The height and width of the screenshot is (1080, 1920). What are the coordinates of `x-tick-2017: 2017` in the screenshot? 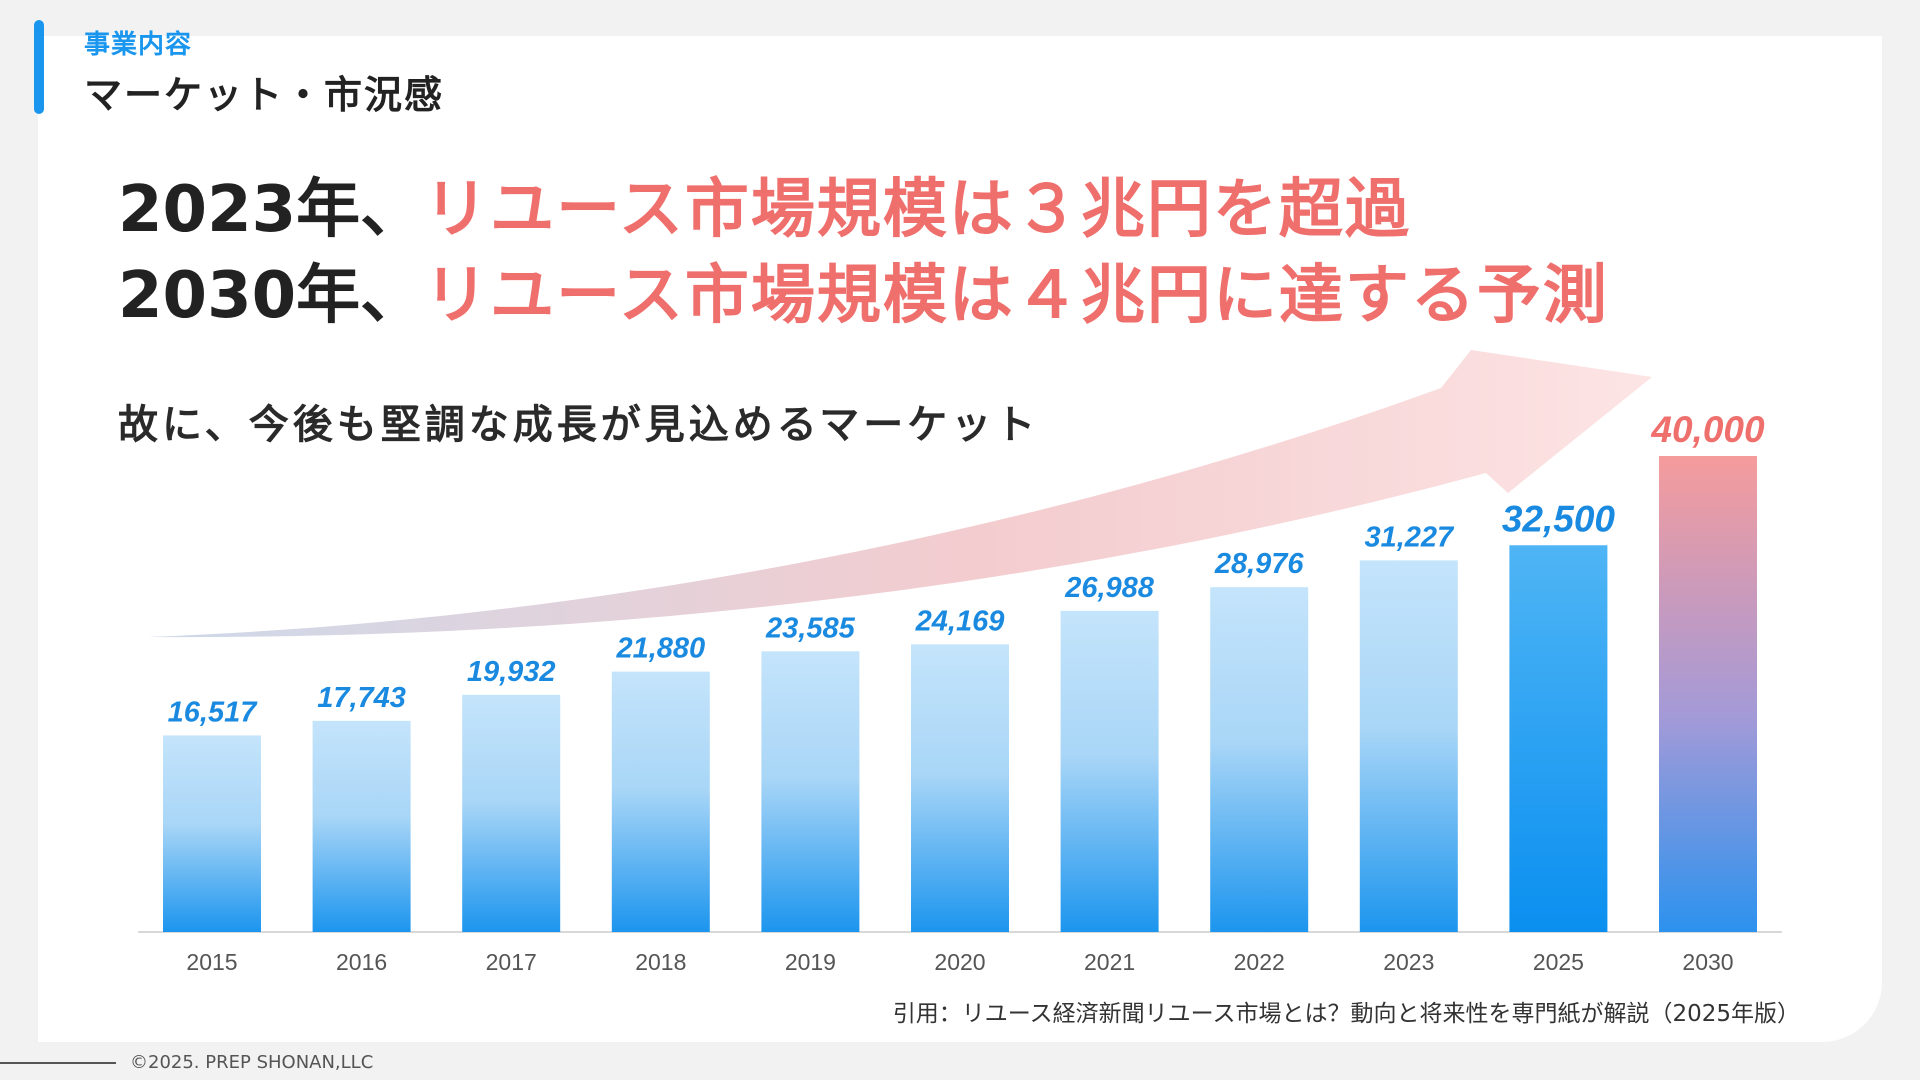 It's located at (511, 962).